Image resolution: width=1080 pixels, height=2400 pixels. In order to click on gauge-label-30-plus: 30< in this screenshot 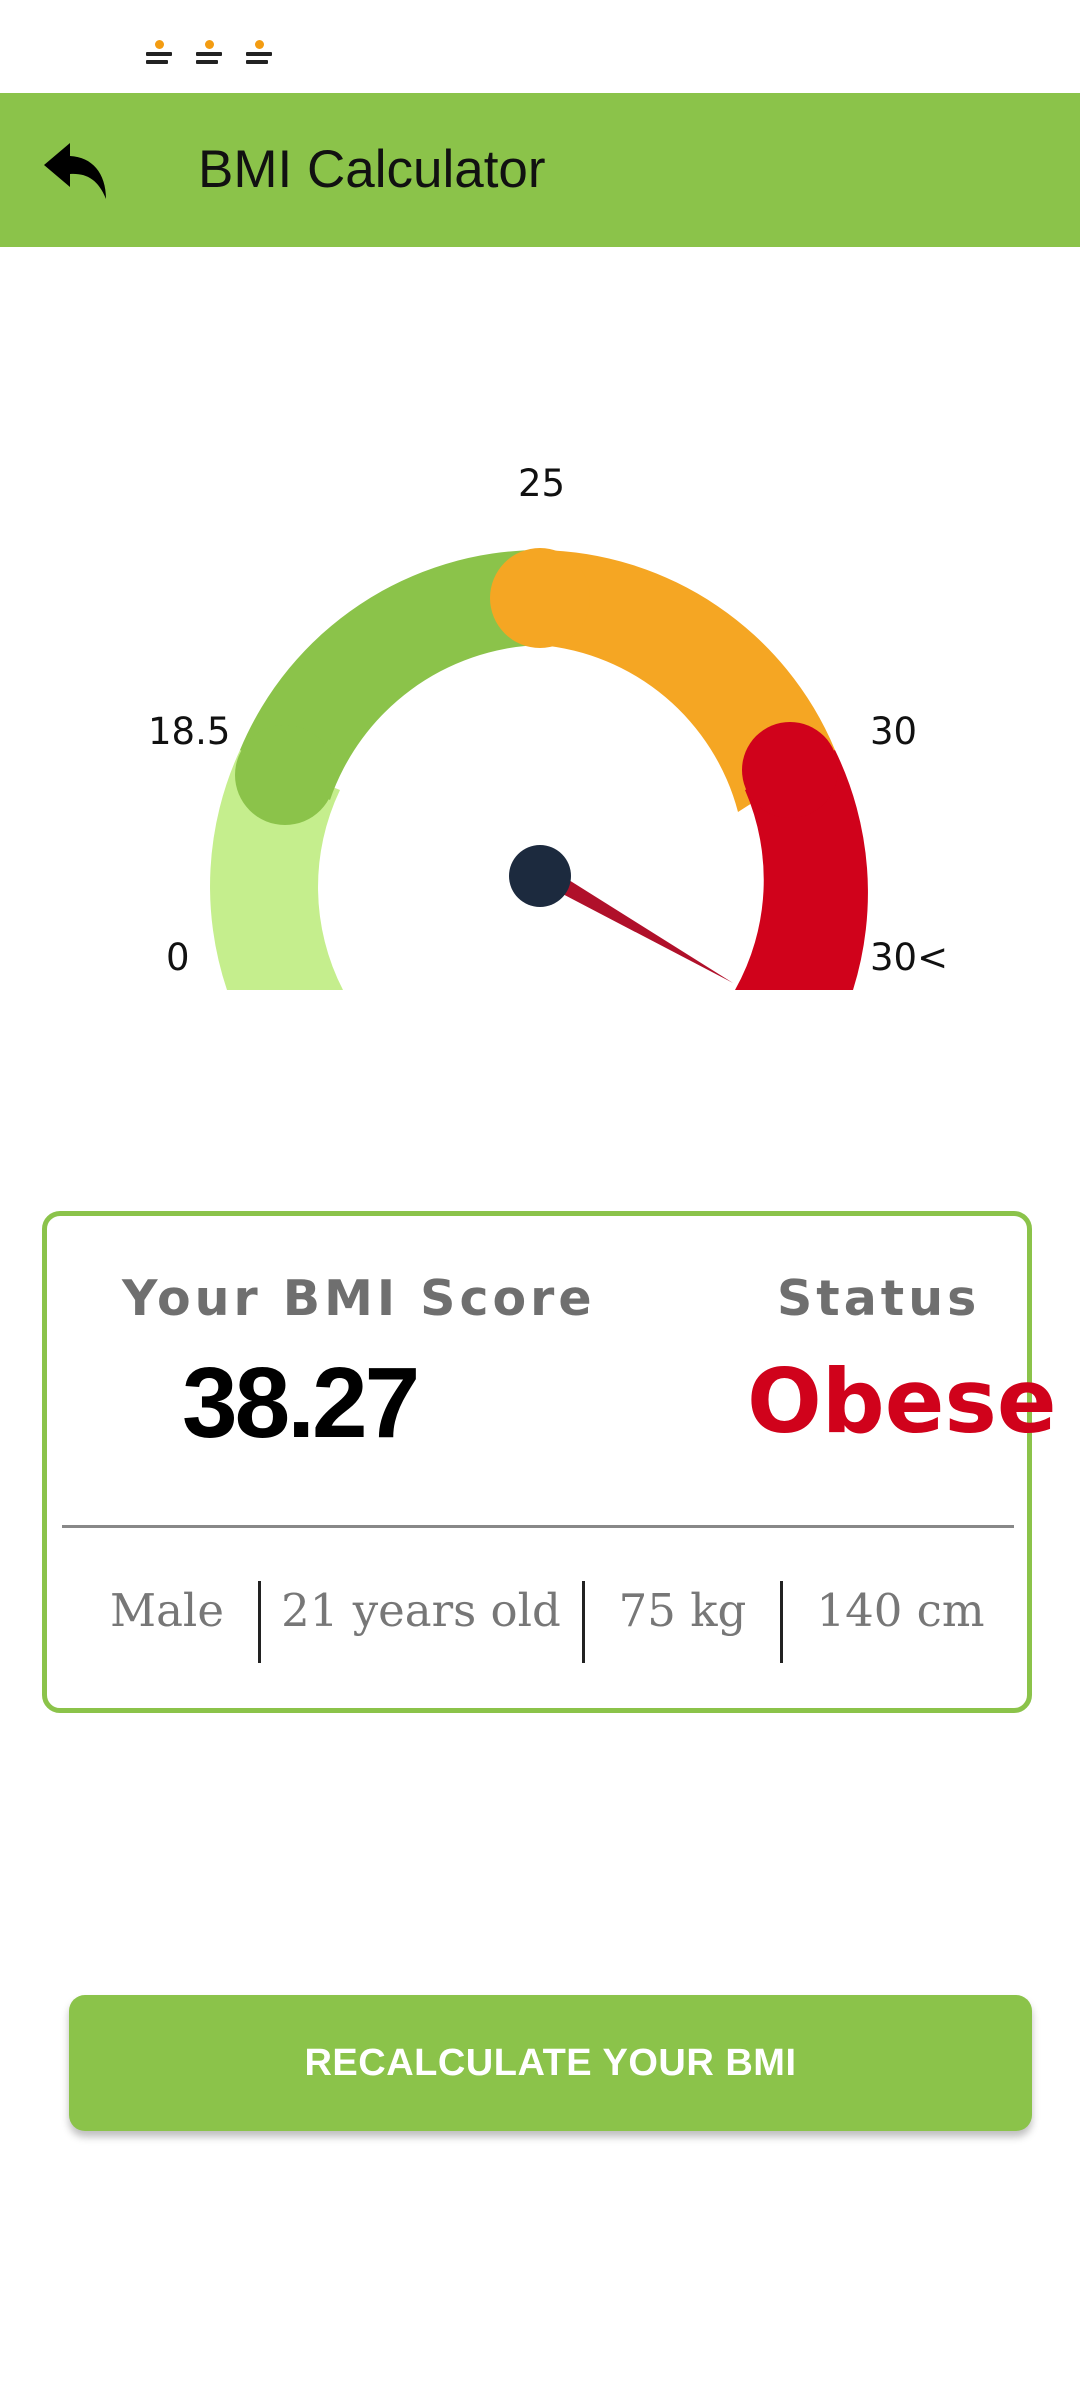, I will do `click(909, 957)`.